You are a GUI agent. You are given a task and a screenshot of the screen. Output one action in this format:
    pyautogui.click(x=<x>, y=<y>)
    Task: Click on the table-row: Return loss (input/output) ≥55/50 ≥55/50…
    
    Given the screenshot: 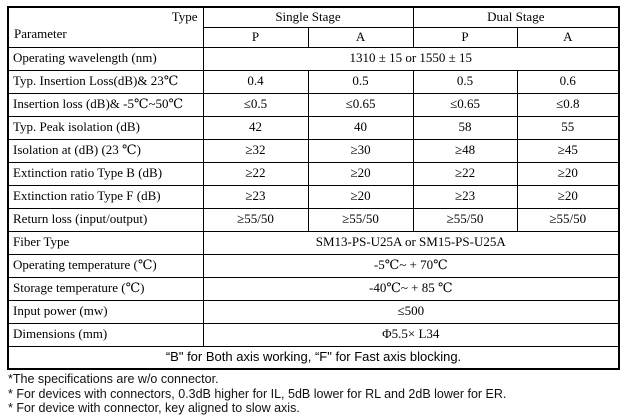 What is the action you would take?
    pyautogui.click(x=313, y=219)
    